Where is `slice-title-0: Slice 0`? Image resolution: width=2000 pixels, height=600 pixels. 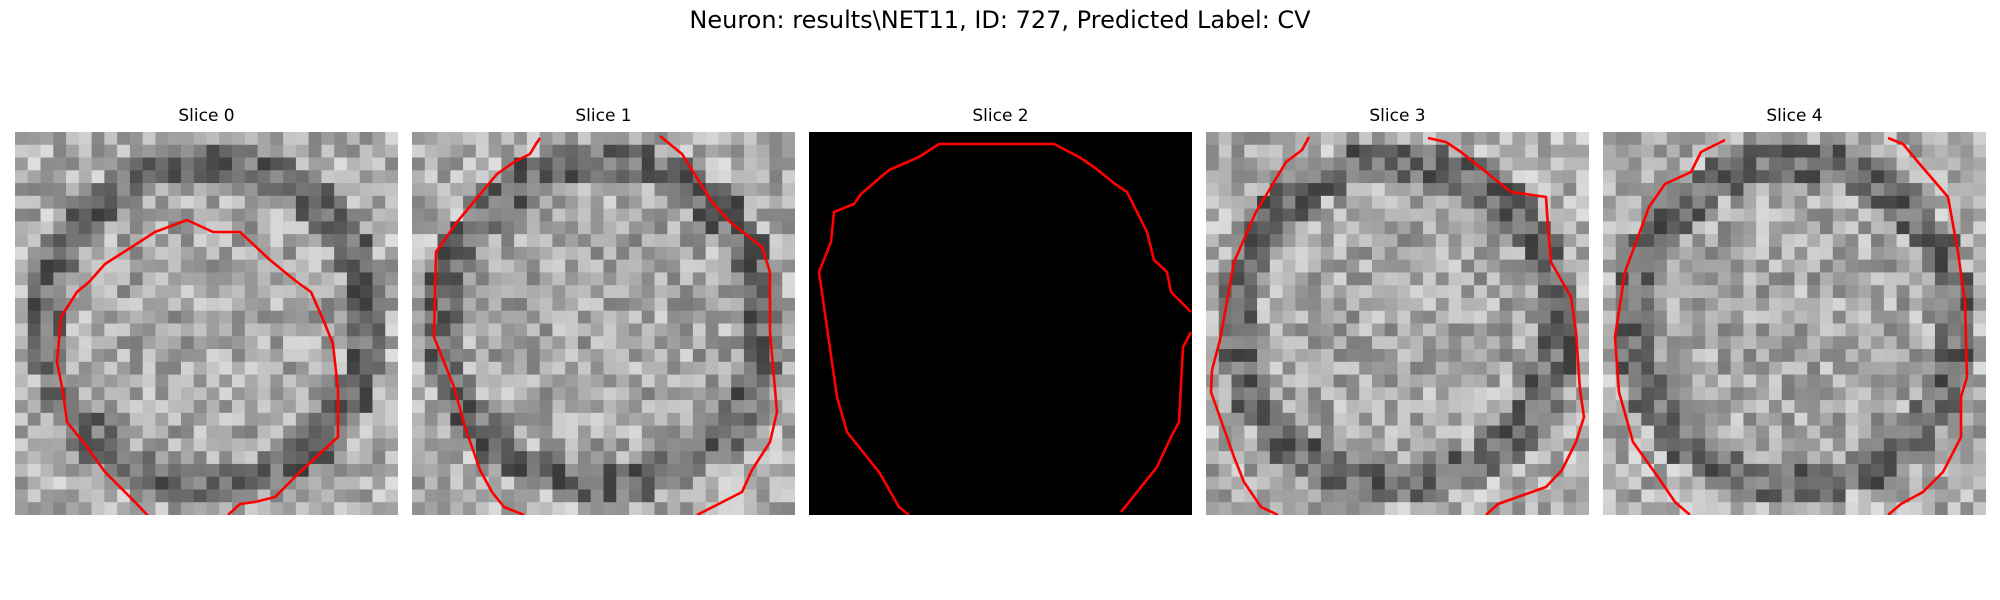 slice-title-0: Slice 0 is located at coordinates (206, 116).